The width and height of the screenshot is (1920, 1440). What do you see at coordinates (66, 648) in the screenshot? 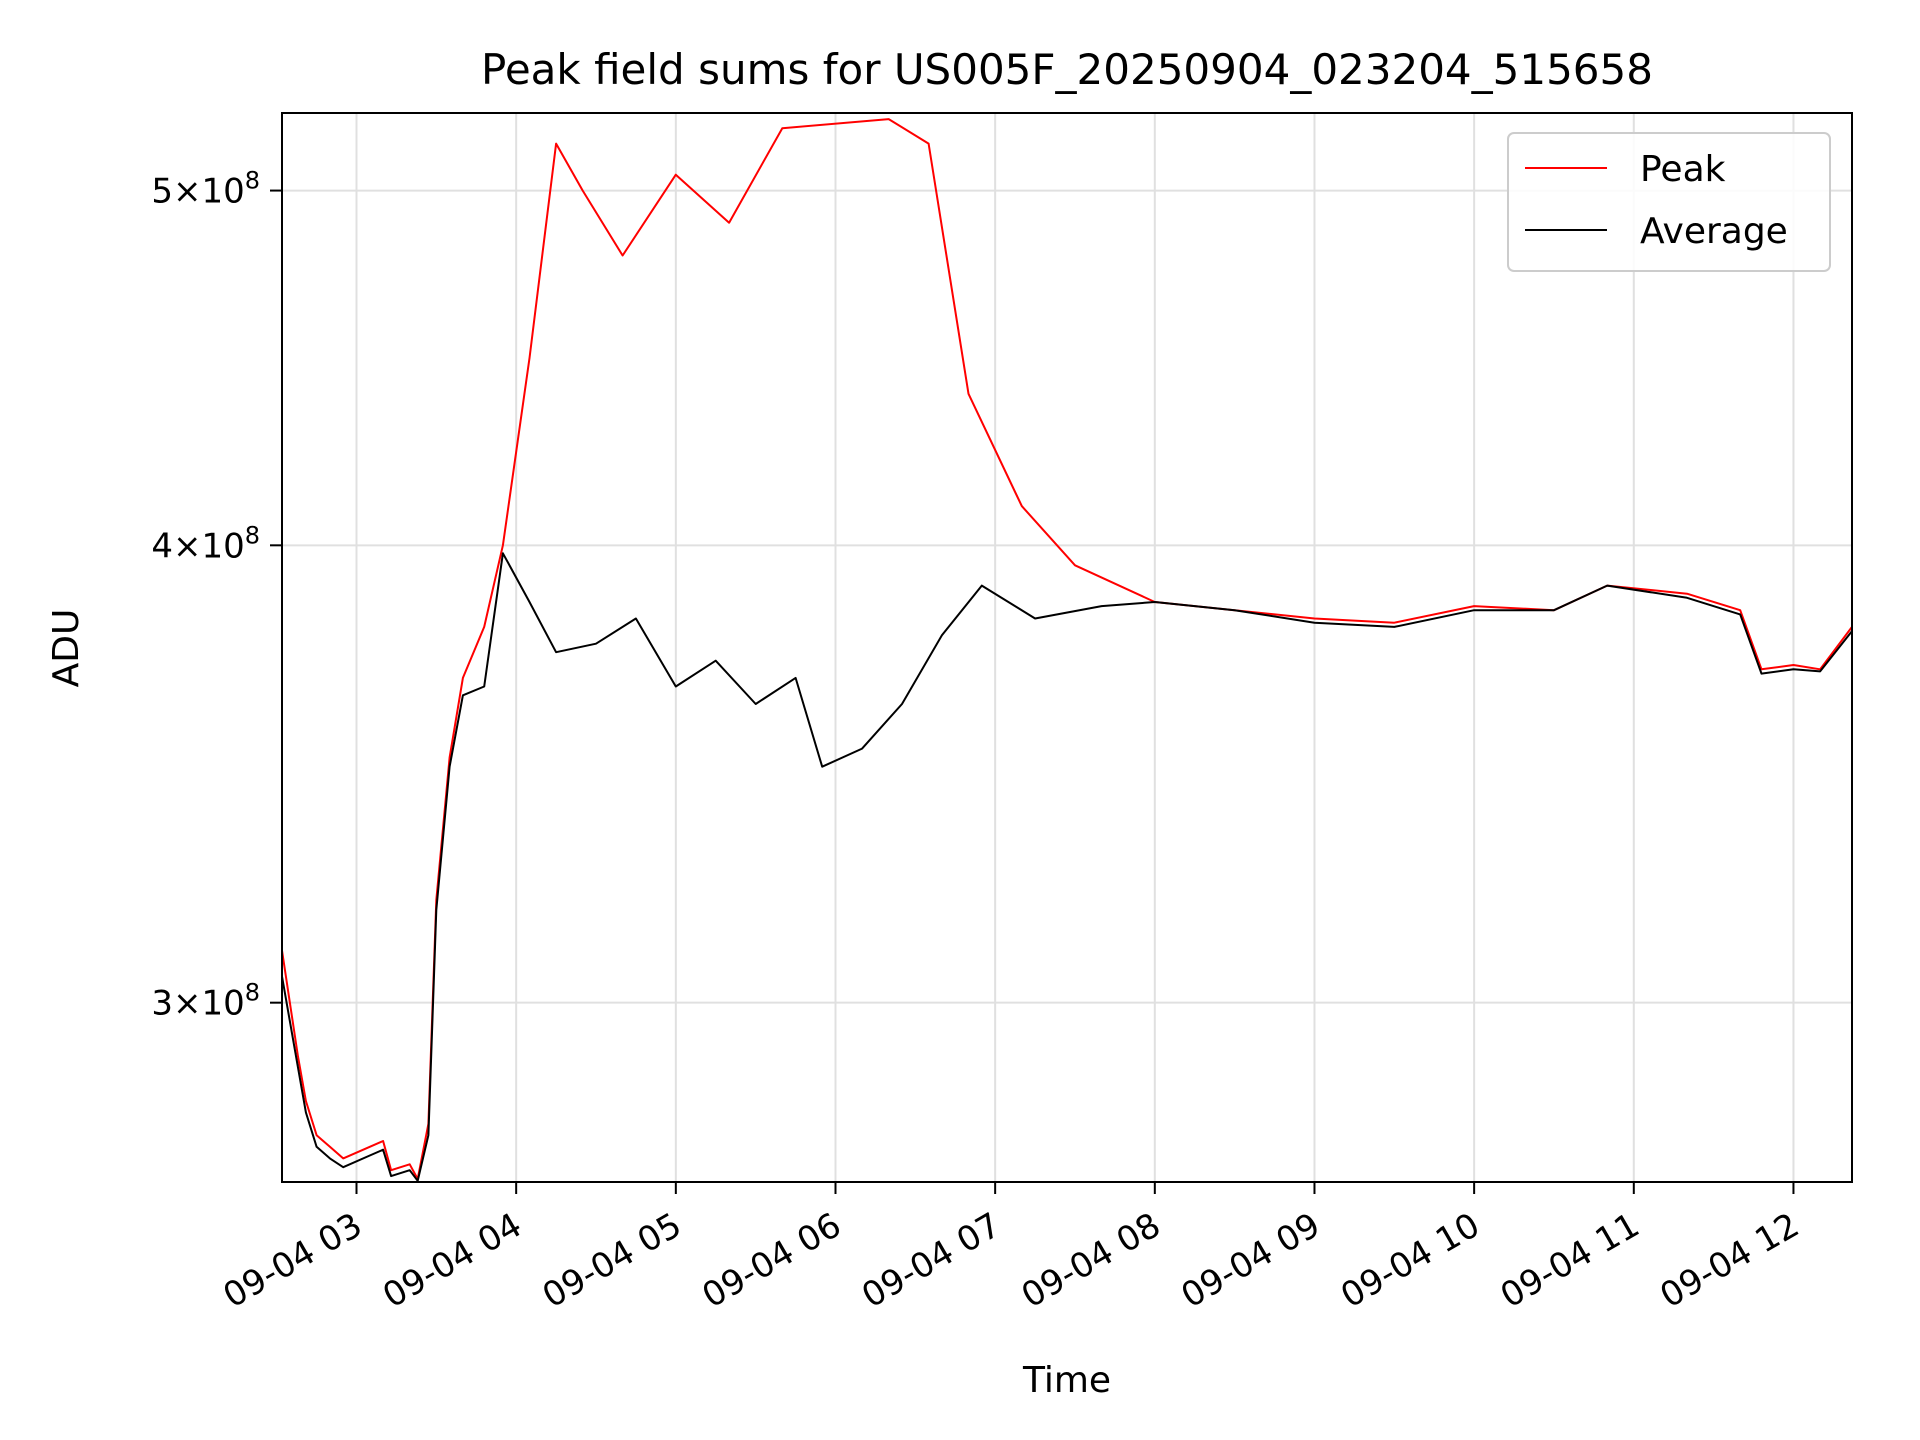
I see `y-axis-label: ADU` at bounding box center [66, 648].